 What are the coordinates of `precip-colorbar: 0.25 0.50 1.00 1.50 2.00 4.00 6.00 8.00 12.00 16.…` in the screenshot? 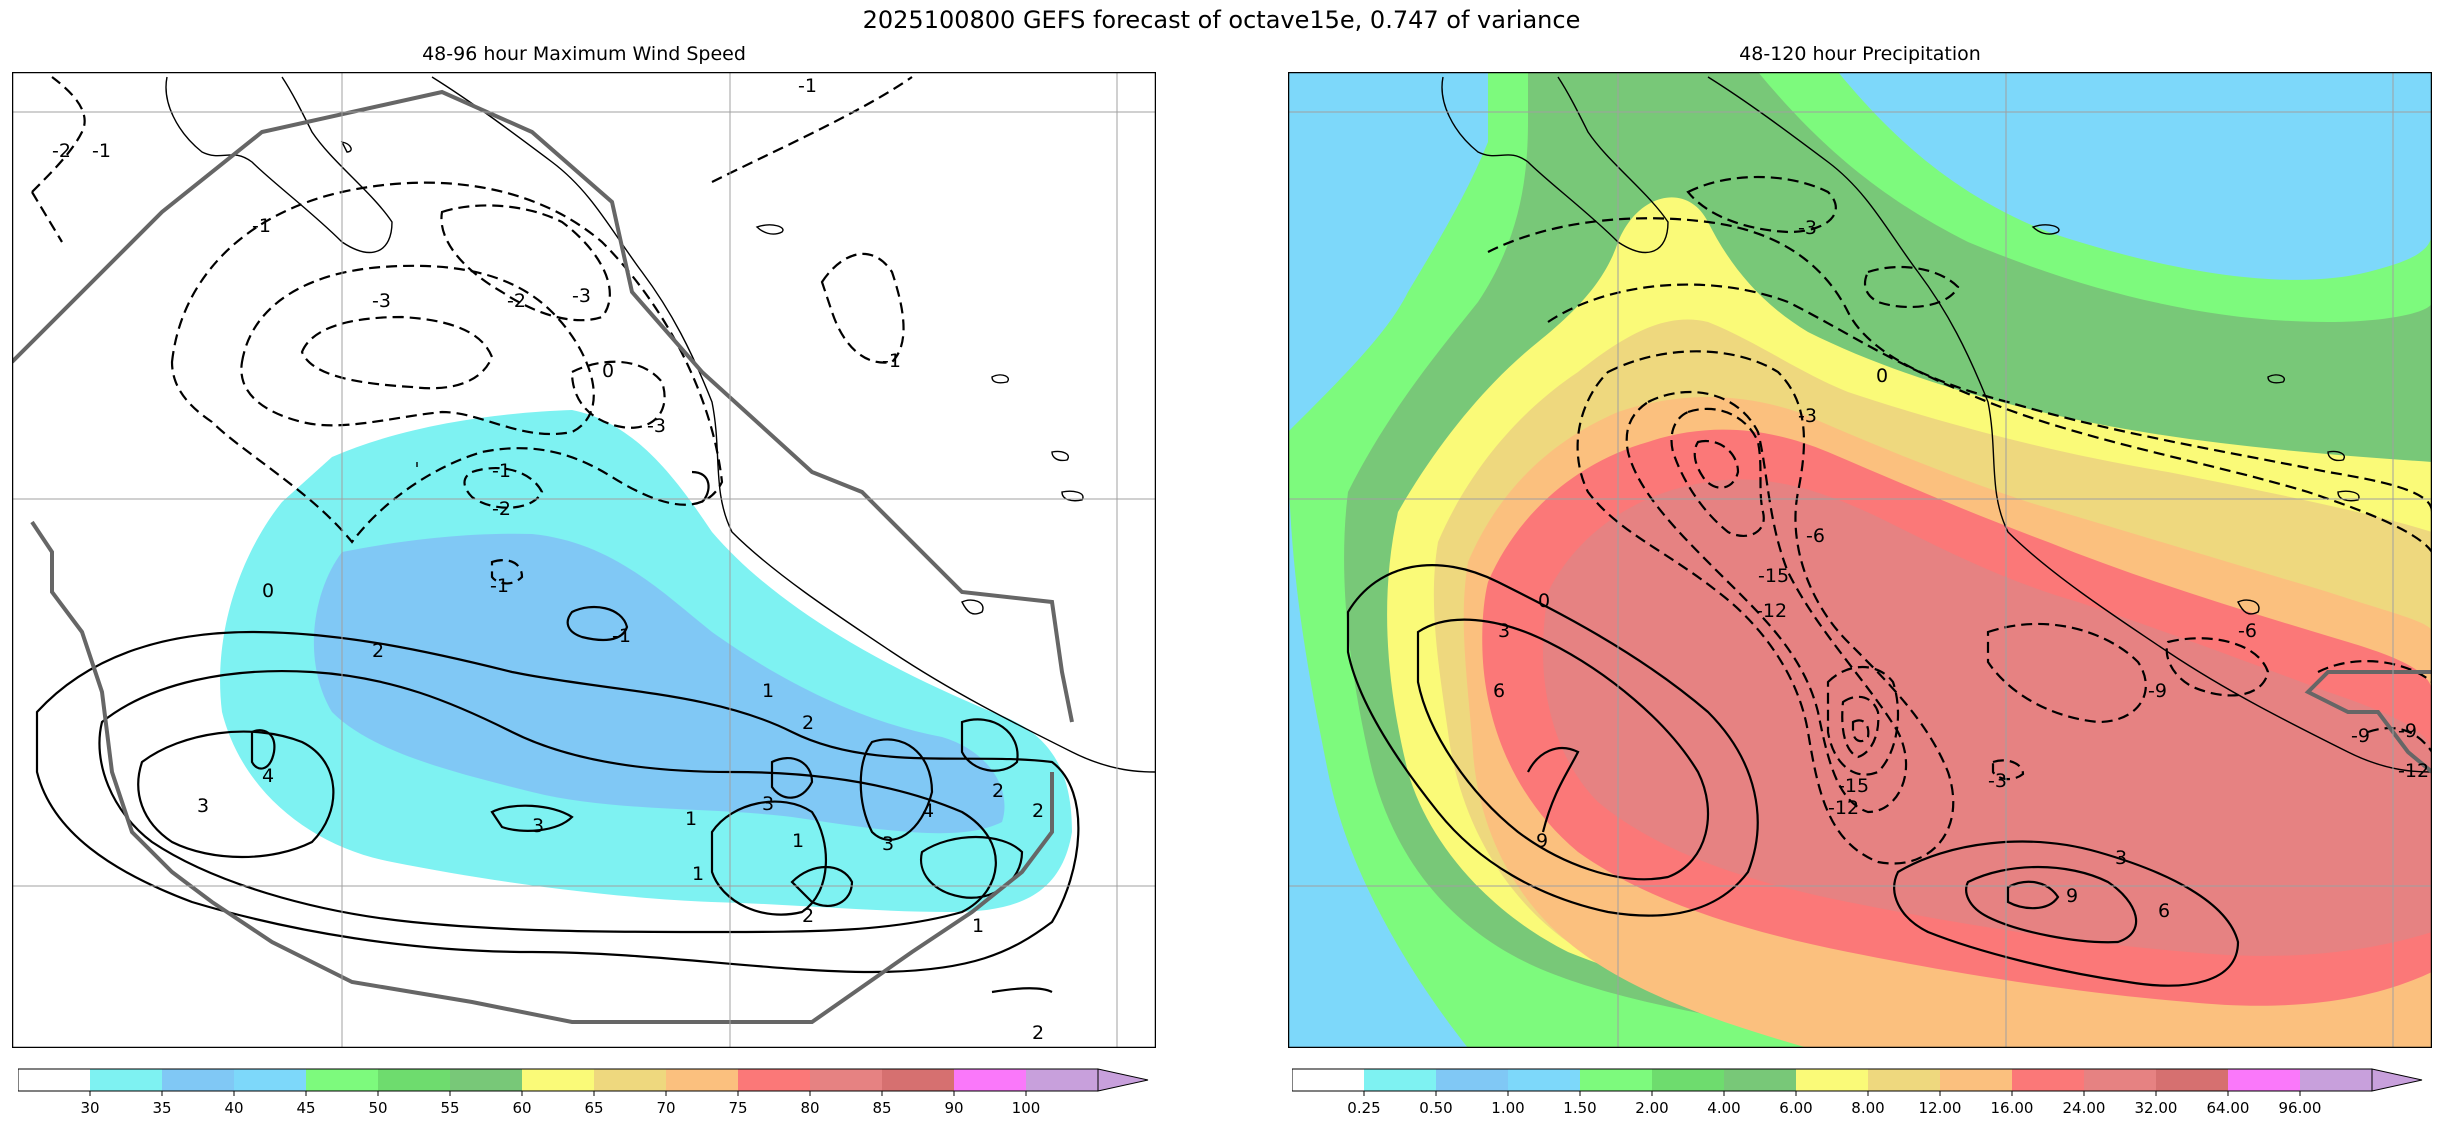 It's located at (1857, 1092).